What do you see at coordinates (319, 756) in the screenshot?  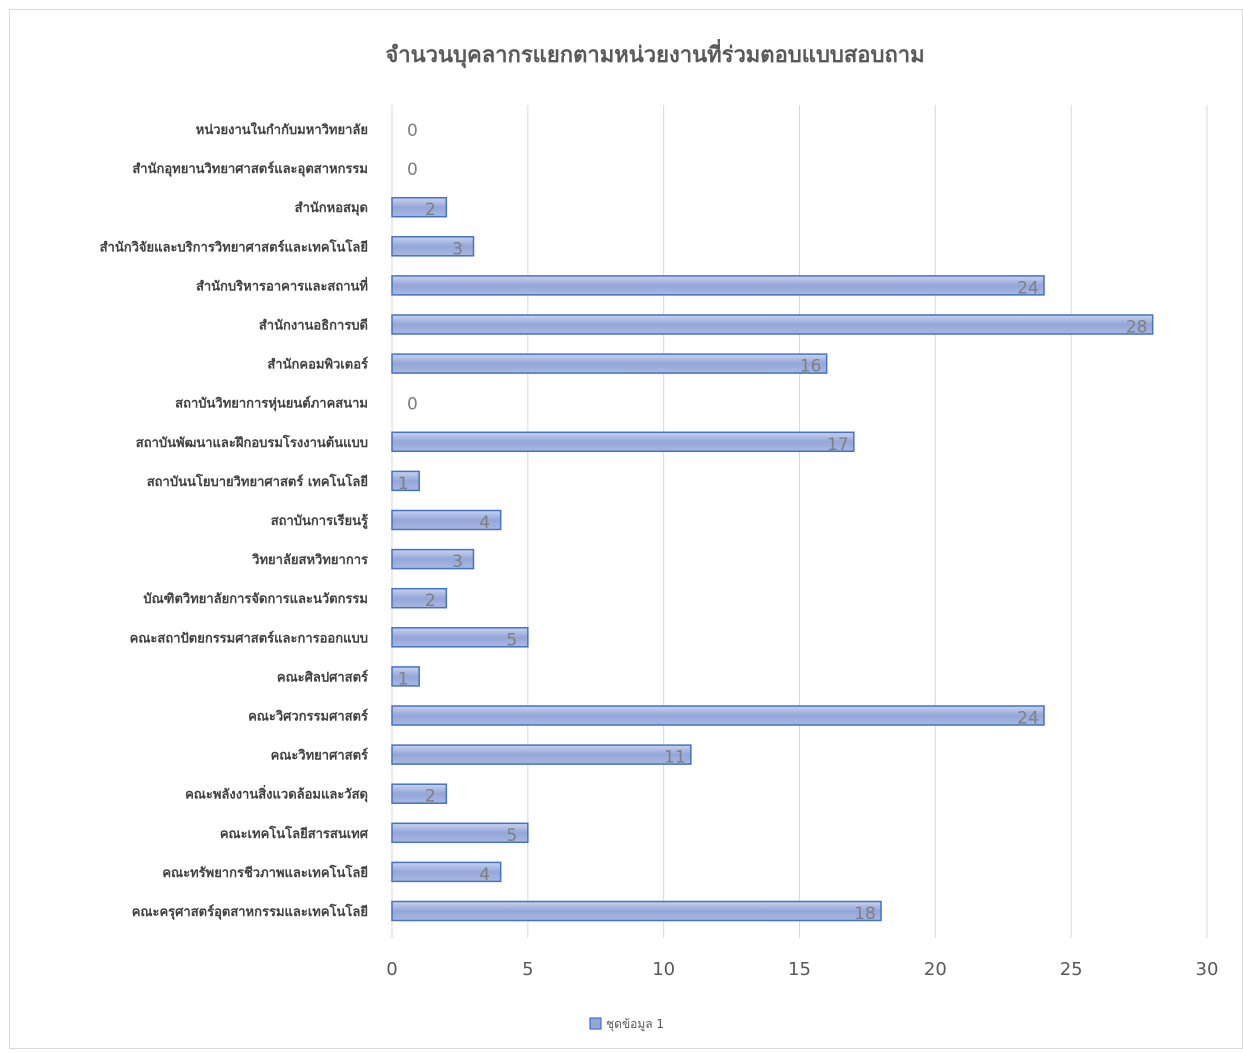 I see `category-label: คณะวิทยาศาสตร์` at bounding box center [319, 756].